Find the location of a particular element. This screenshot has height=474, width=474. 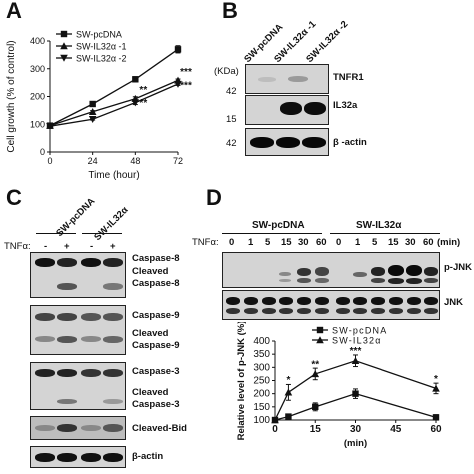

blot-c-b-actin is located at coordinates (78, 457).